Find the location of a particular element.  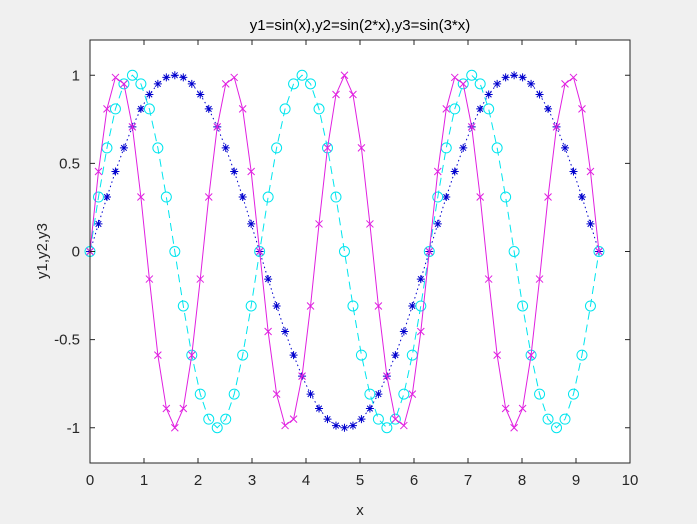

x-tick-label: 8 is located at coordinates (522, 480).